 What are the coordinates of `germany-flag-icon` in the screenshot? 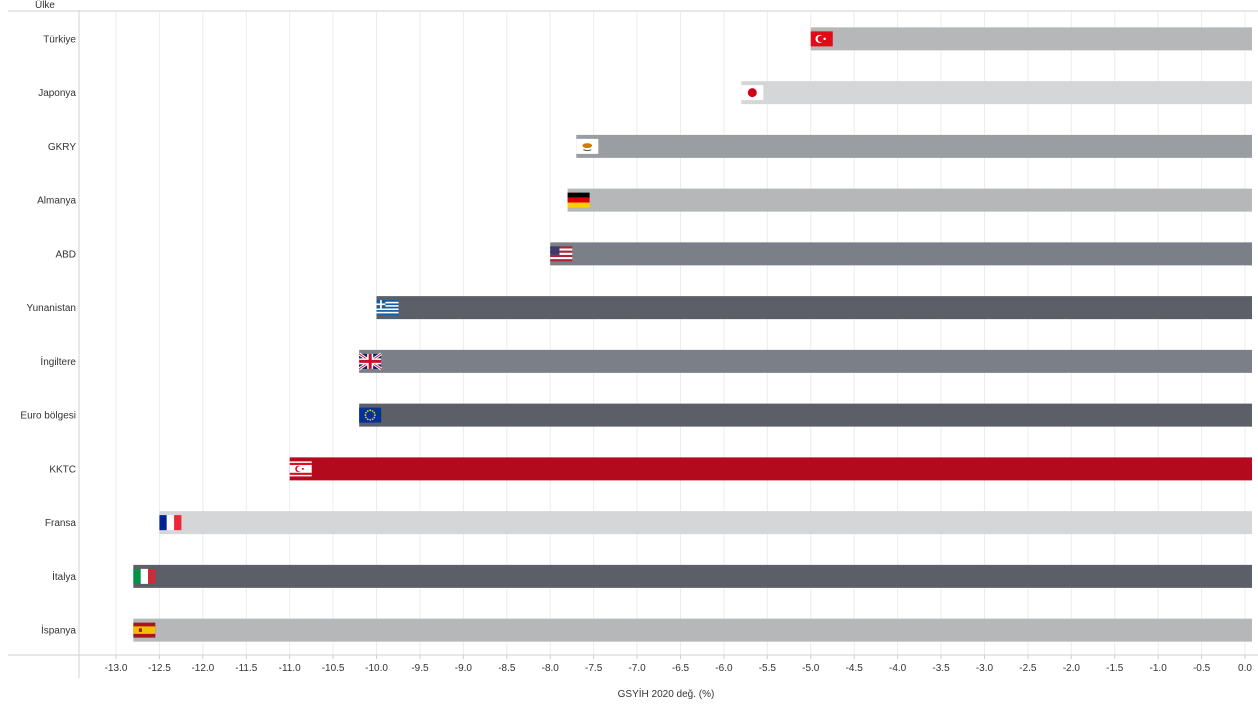 It's located at (578, 200).